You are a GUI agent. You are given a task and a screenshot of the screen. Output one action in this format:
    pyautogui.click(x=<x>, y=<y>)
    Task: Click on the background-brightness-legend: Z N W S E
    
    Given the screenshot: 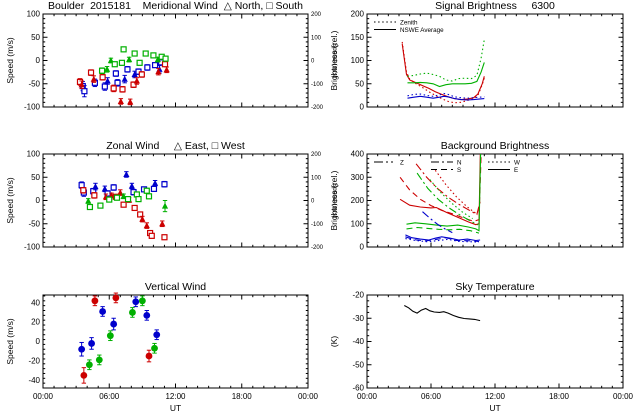 What is the action you would take?
    pyautogui.click(x=447, y=166)
    